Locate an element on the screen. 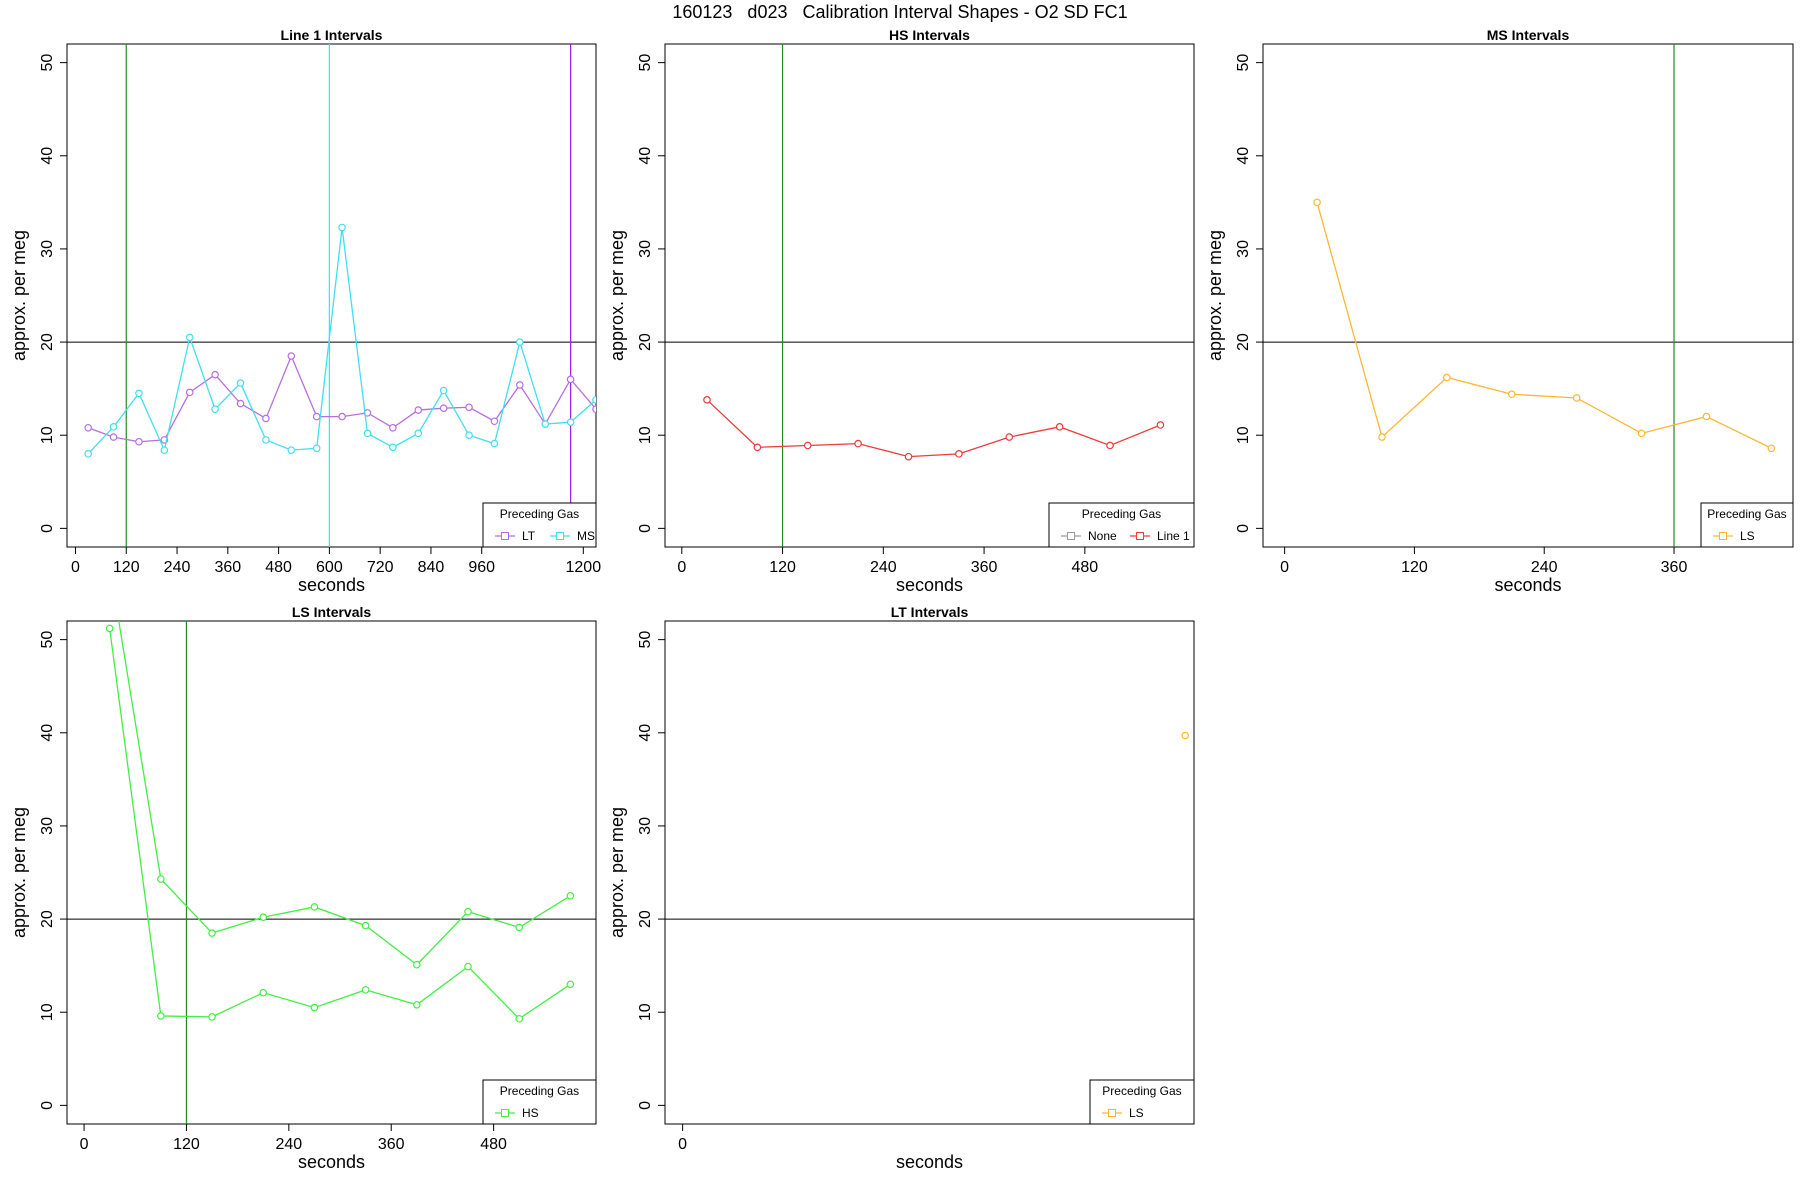 The image size is (1800, 1200). panel-title: Line 1 Intervals is located at coordinates (332, 35).